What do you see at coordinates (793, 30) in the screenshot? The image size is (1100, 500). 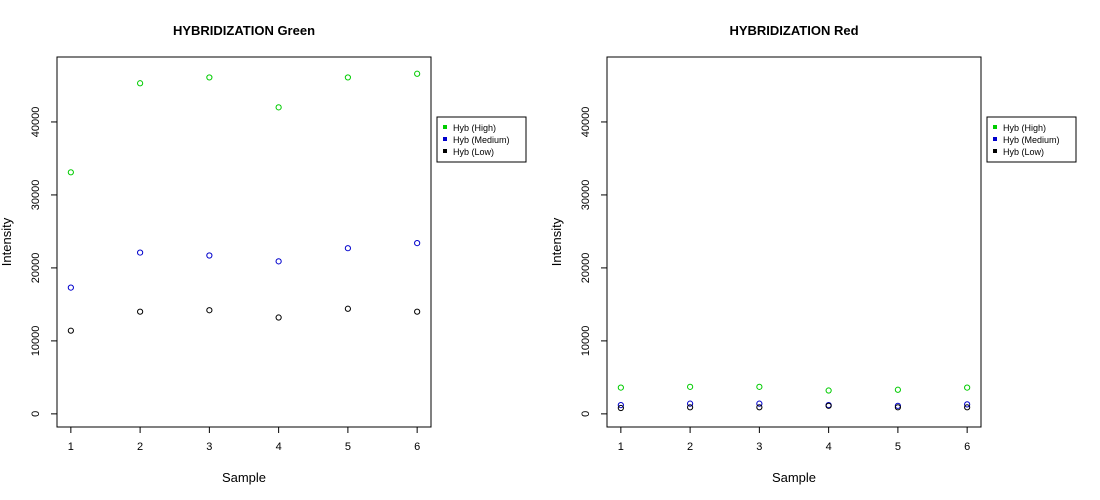 I see `chart-title: HYBRIDIZATION Red` at bounding box center [793, 30].